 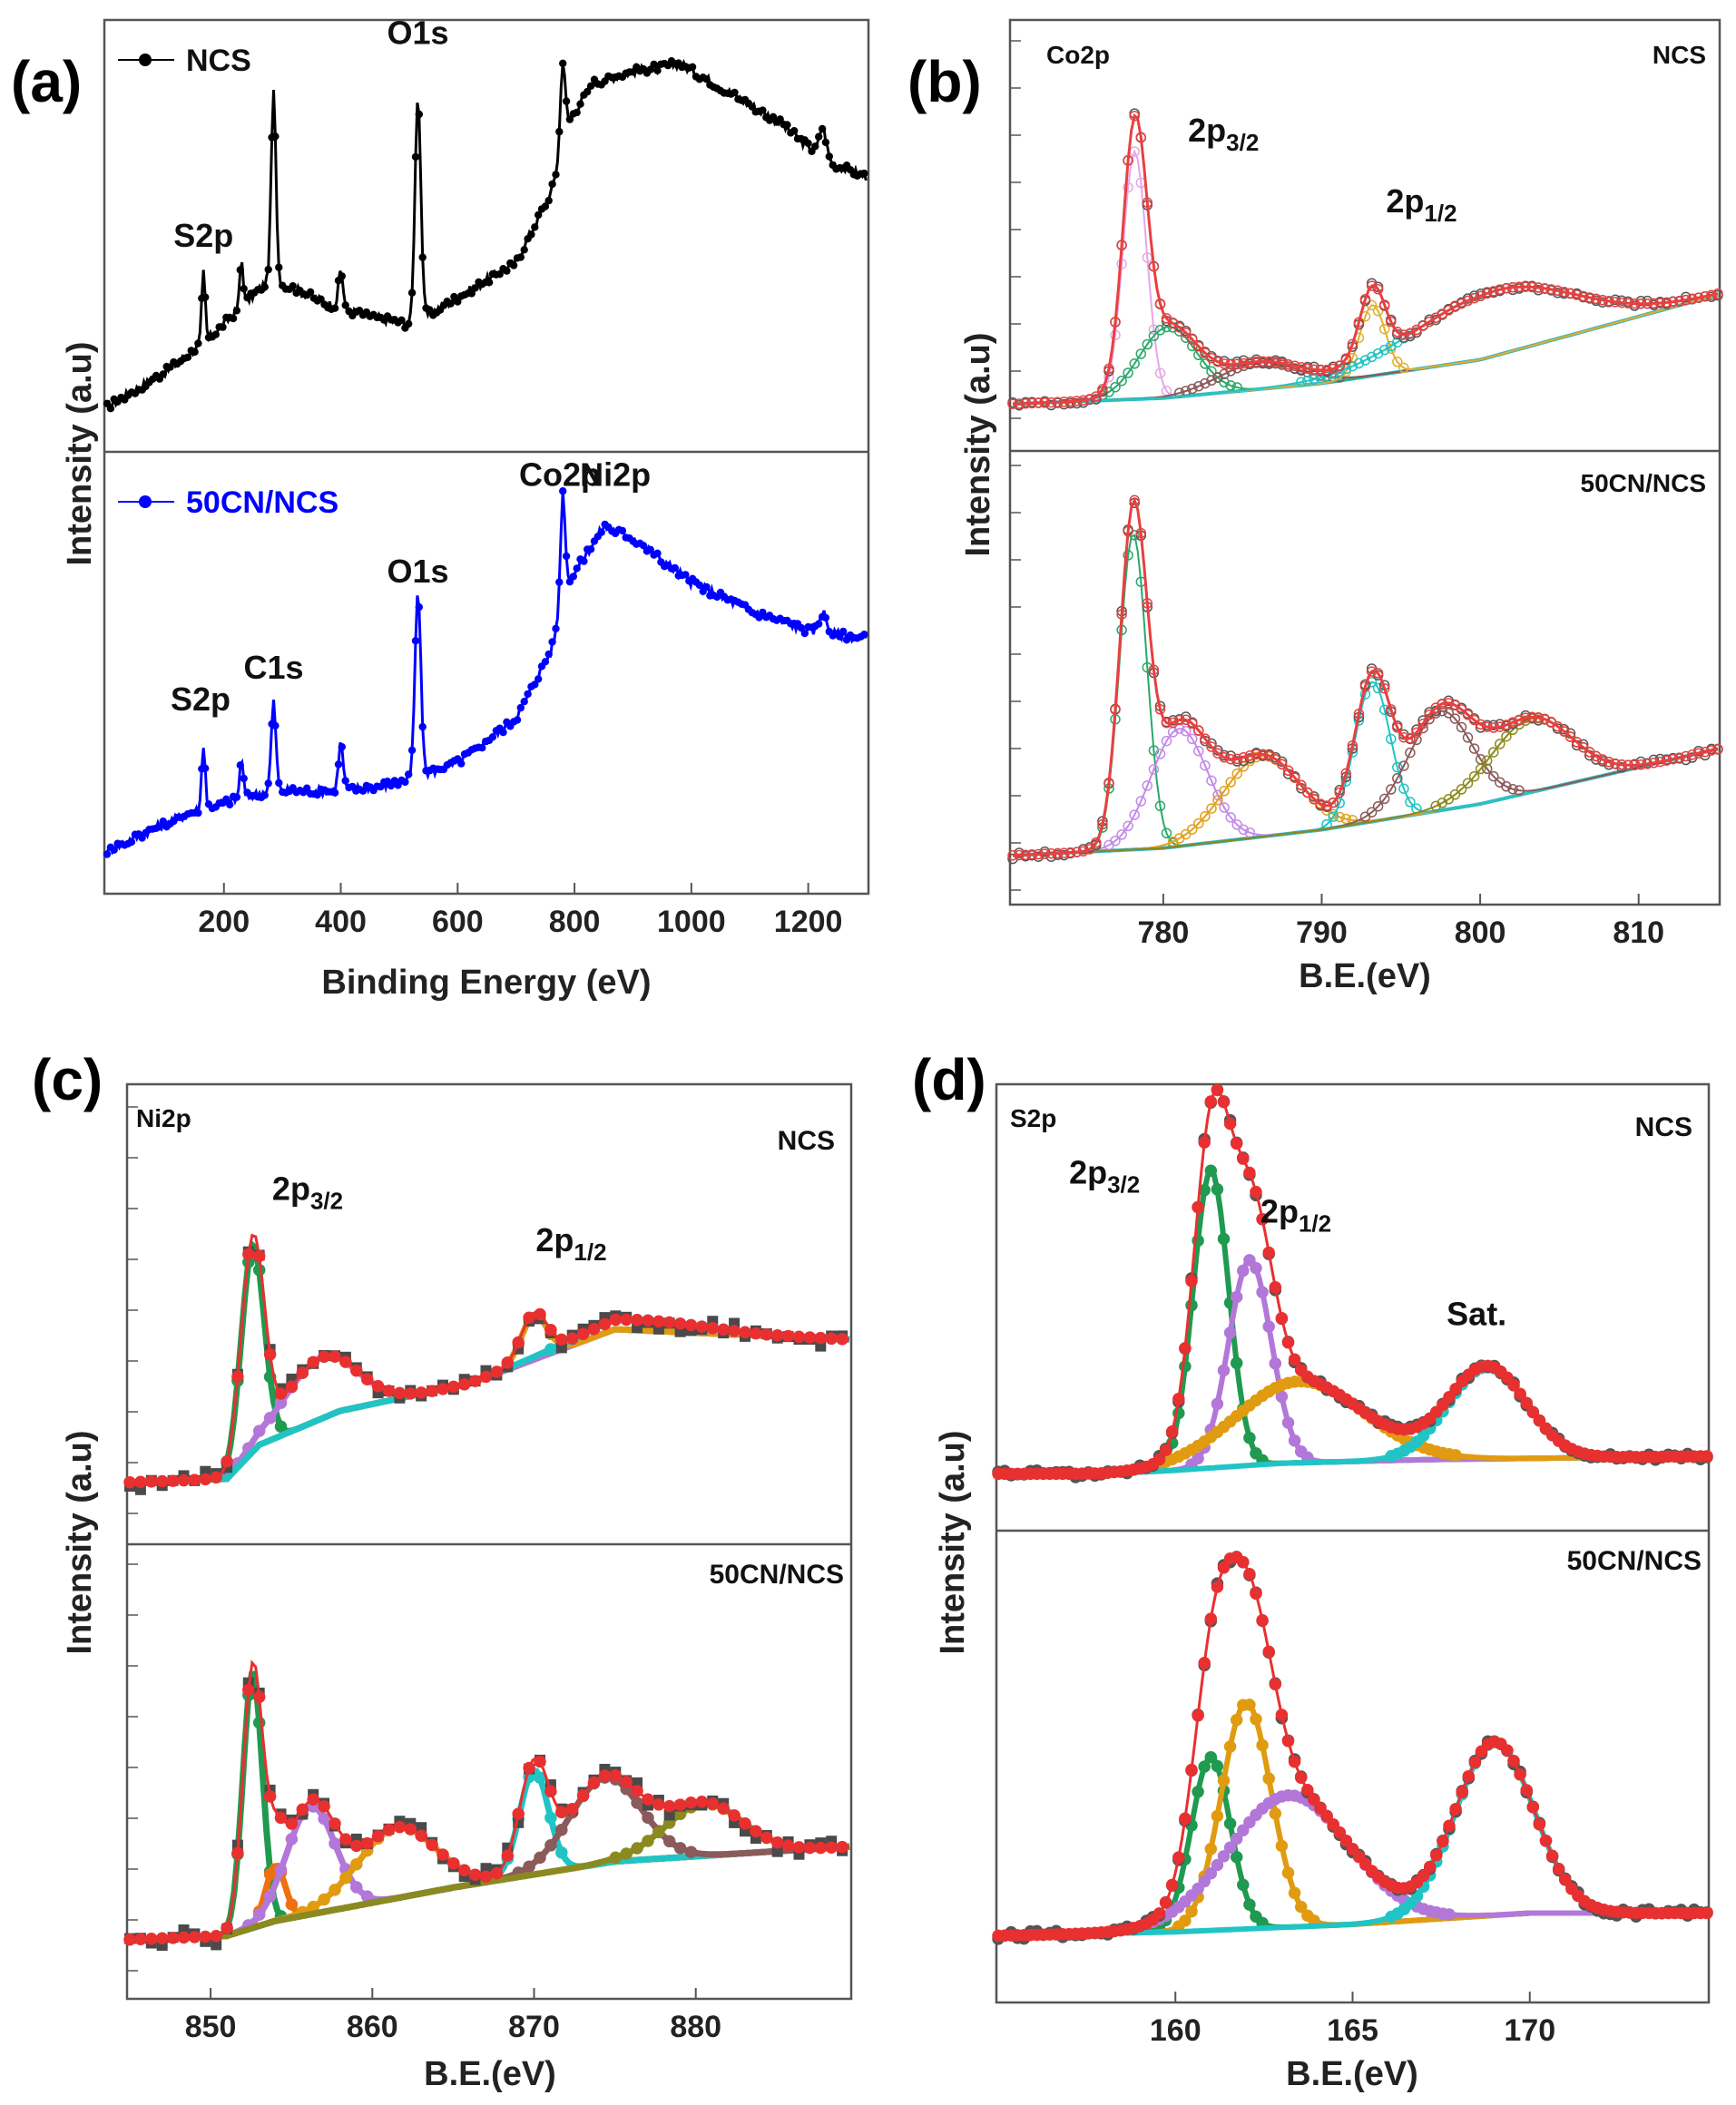 I want to click on panel-c-tick-label: 880, so click(x=695, y=2027).